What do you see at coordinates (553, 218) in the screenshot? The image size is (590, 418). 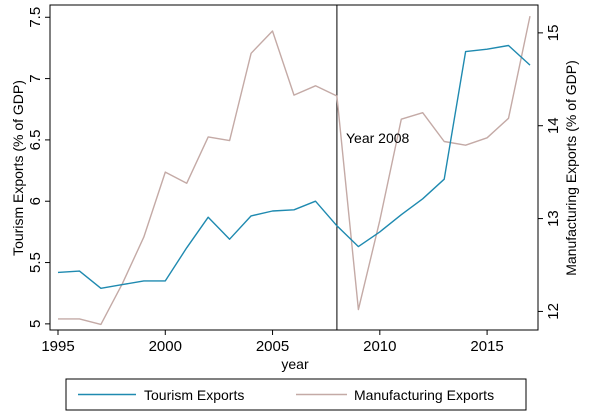 I see `y-right-tick-label-13: 13` at bounding box center [553, 218].